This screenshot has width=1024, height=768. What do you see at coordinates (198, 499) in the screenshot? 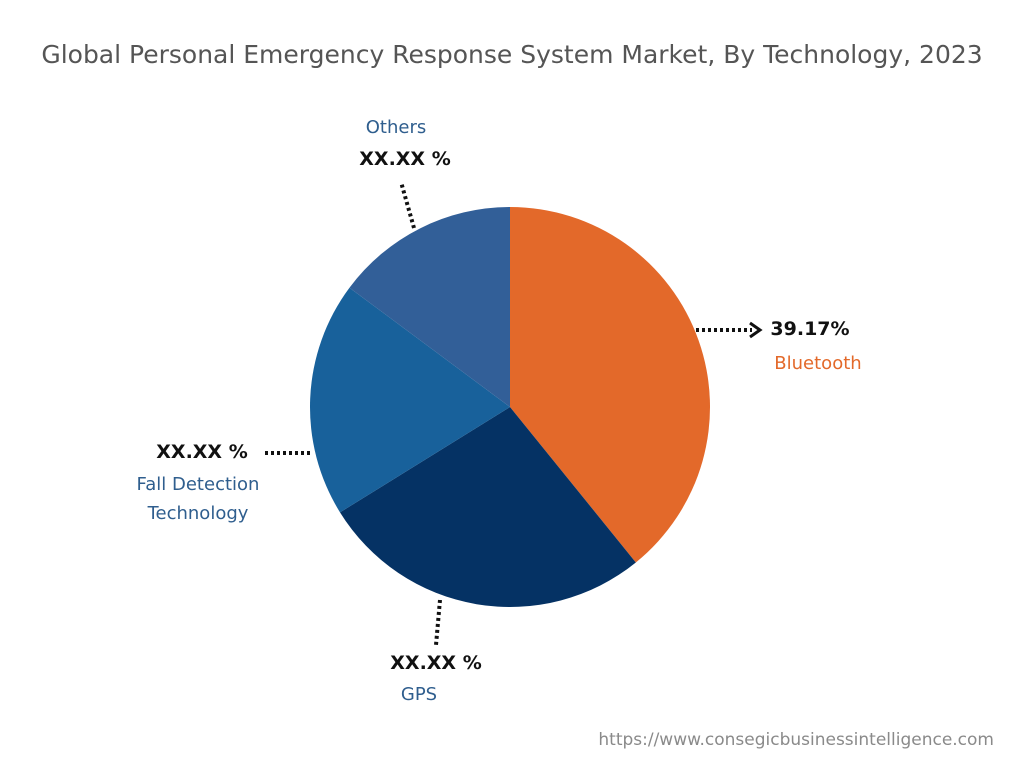
I see `category-label: Fall Detection Technology` at bounding box center [198, 499].